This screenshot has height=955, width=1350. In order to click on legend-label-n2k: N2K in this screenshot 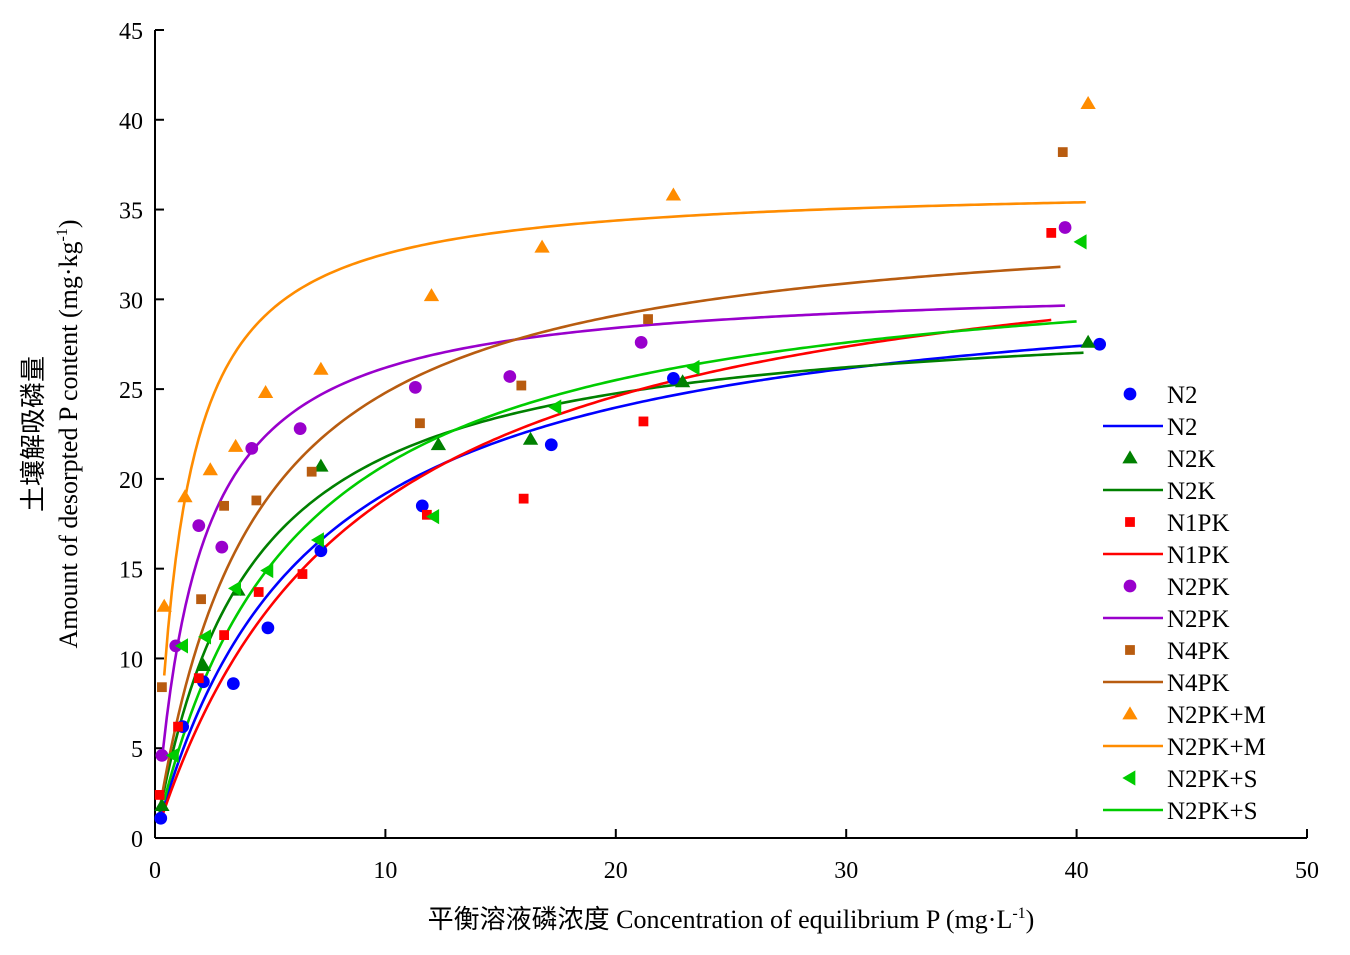, I will do `click(1191, 459)`.